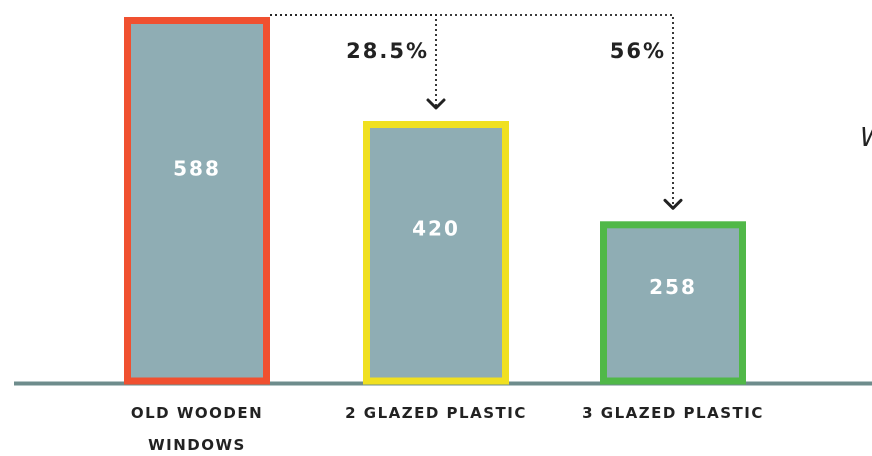  I want to click on annotation-label-1: 28.5%, so click(387, 51).